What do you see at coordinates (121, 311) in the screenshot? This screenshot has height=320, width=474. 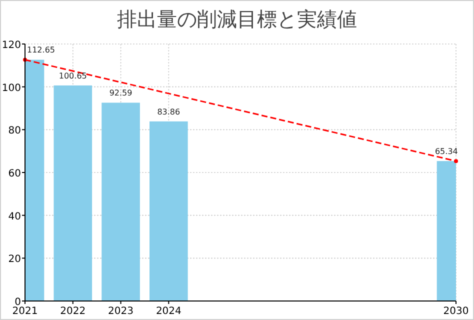 I see `x-tick-label: 2023` at bounding box center [121, 311].